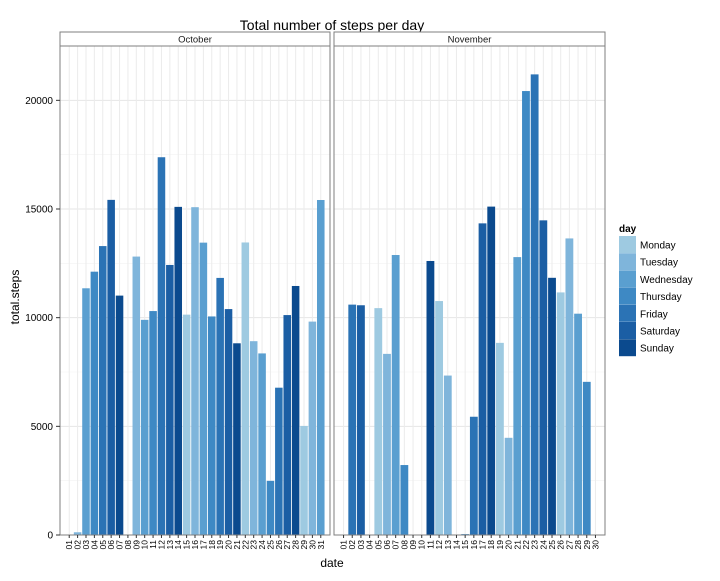 The width and height of the screenshot is (720, 581). Describe the element at coordinates (15, 297) in the screenshot. I see `y-axis-title: total.steps` at that location.